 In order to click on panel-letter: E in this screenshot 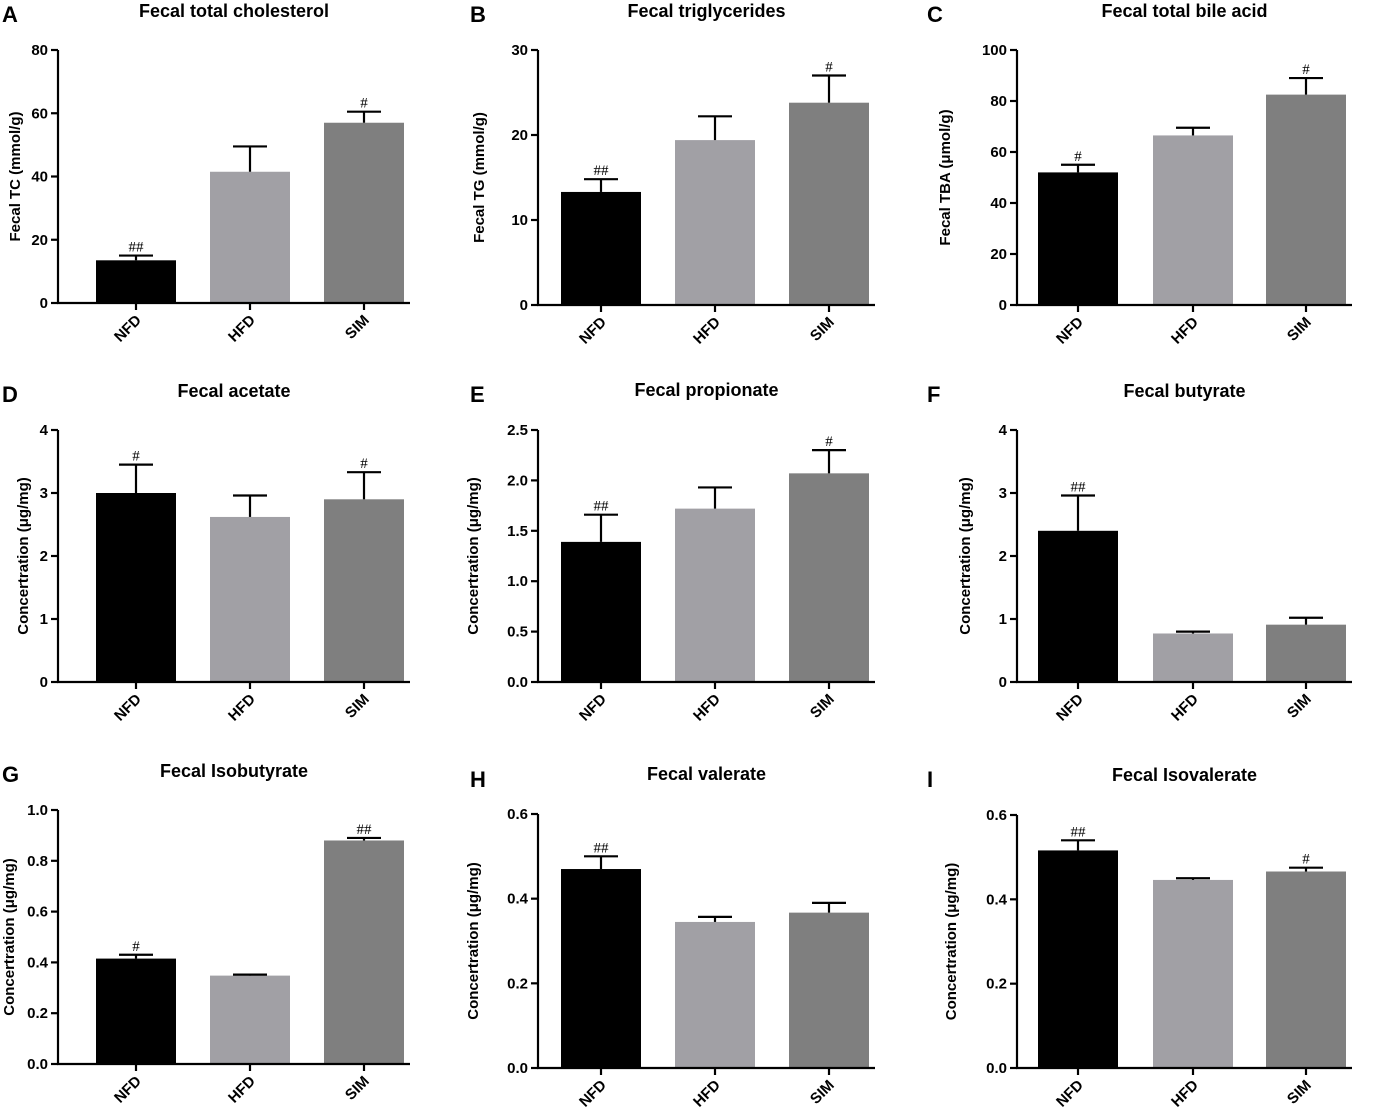, I will do `click(477, 394)`.